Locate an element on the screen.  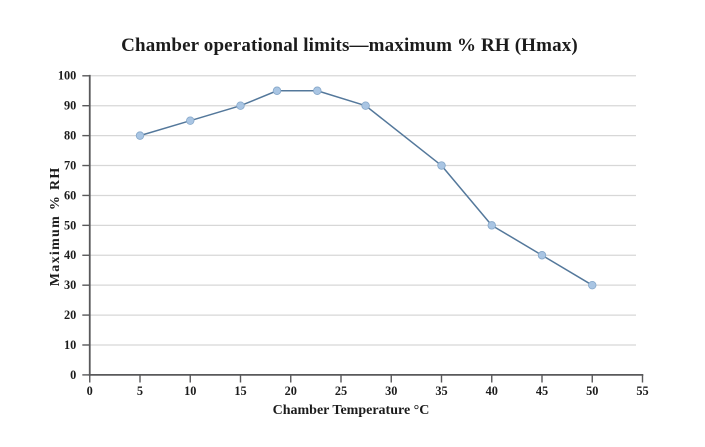
svg-text: 5 is located at coordinates (140, 391).